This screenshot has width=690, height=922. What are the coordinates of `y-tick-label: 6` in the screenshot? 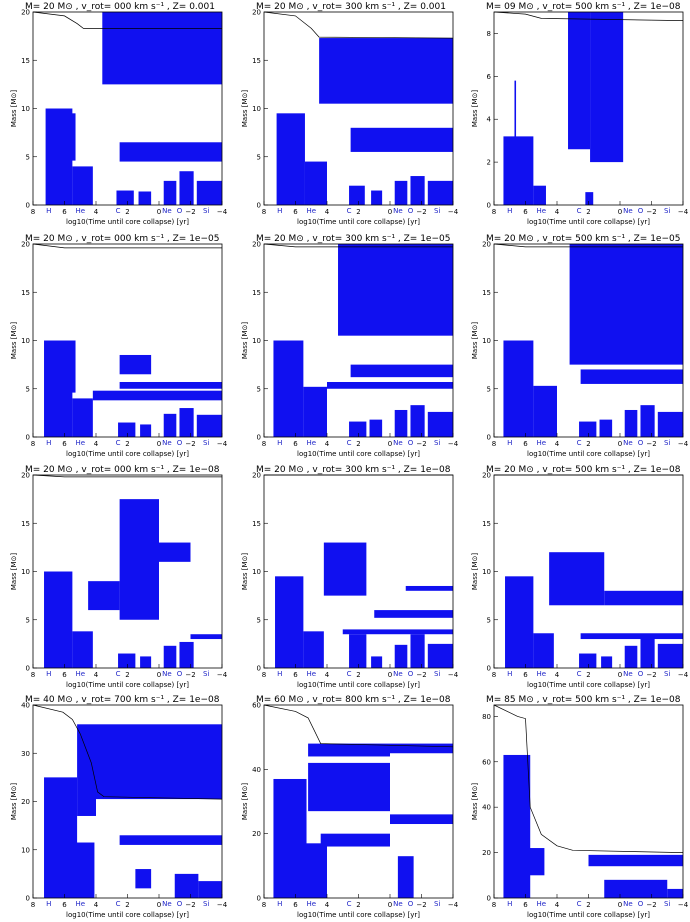 It's located at (489, 77).